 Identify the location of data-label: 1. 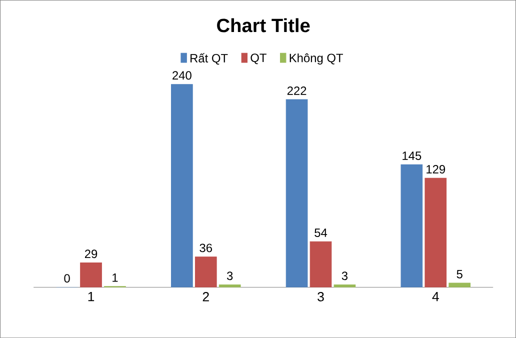
(115, 277).